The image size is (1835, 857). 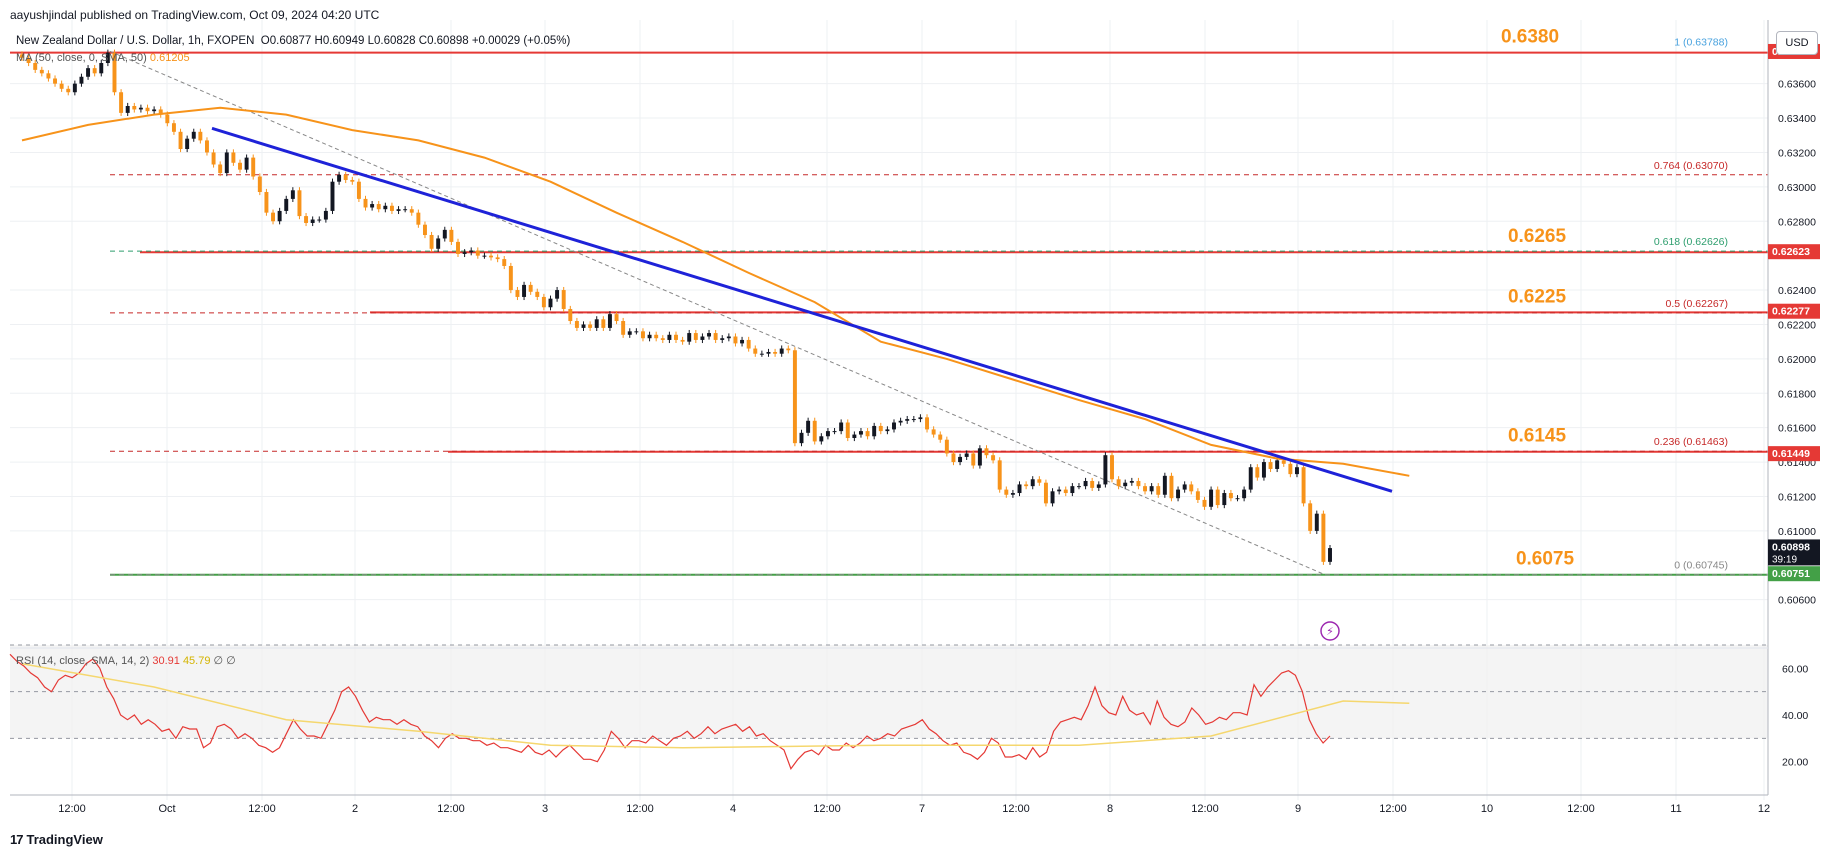 What do you see at coordinates (1764, 809) in the screenshot?
I see `x-tick-label: 12` at bounding box center [1764, 809].